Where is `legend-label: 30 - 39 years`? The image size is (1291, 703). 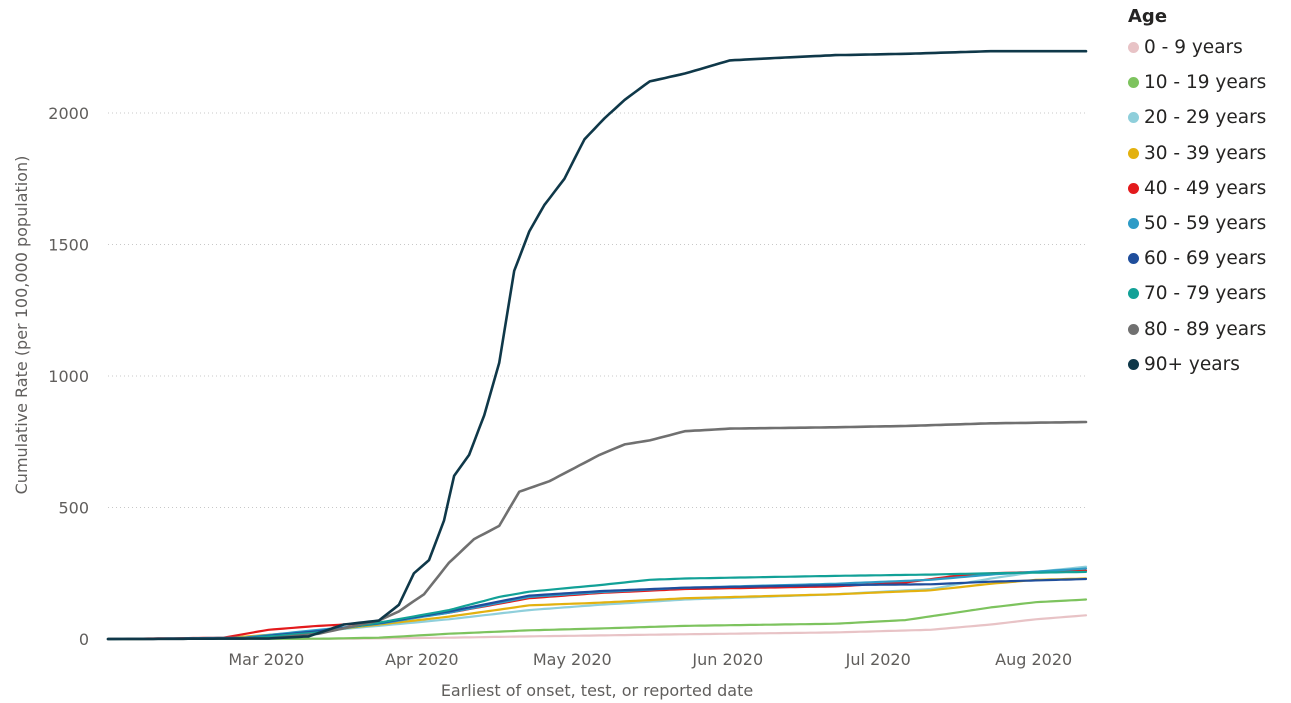
legend-label: 30 - 39 years is located at coordinates (1205, 153).